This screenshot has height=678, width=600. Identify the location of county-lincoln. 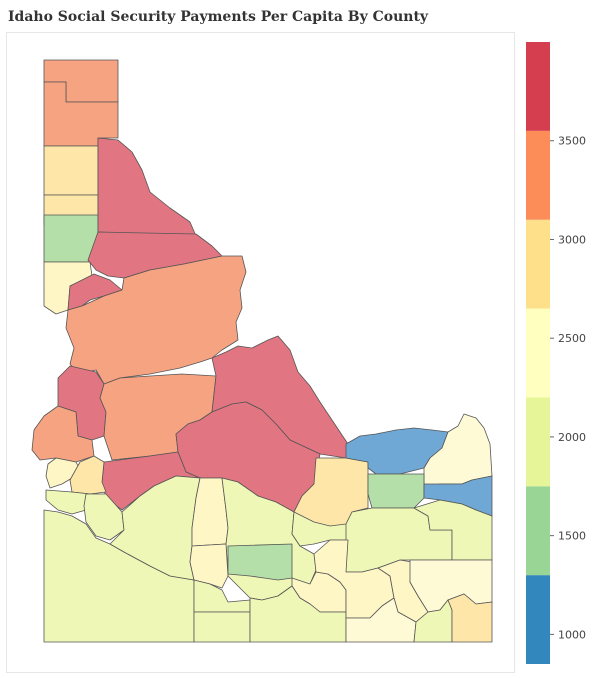
(260, 562).